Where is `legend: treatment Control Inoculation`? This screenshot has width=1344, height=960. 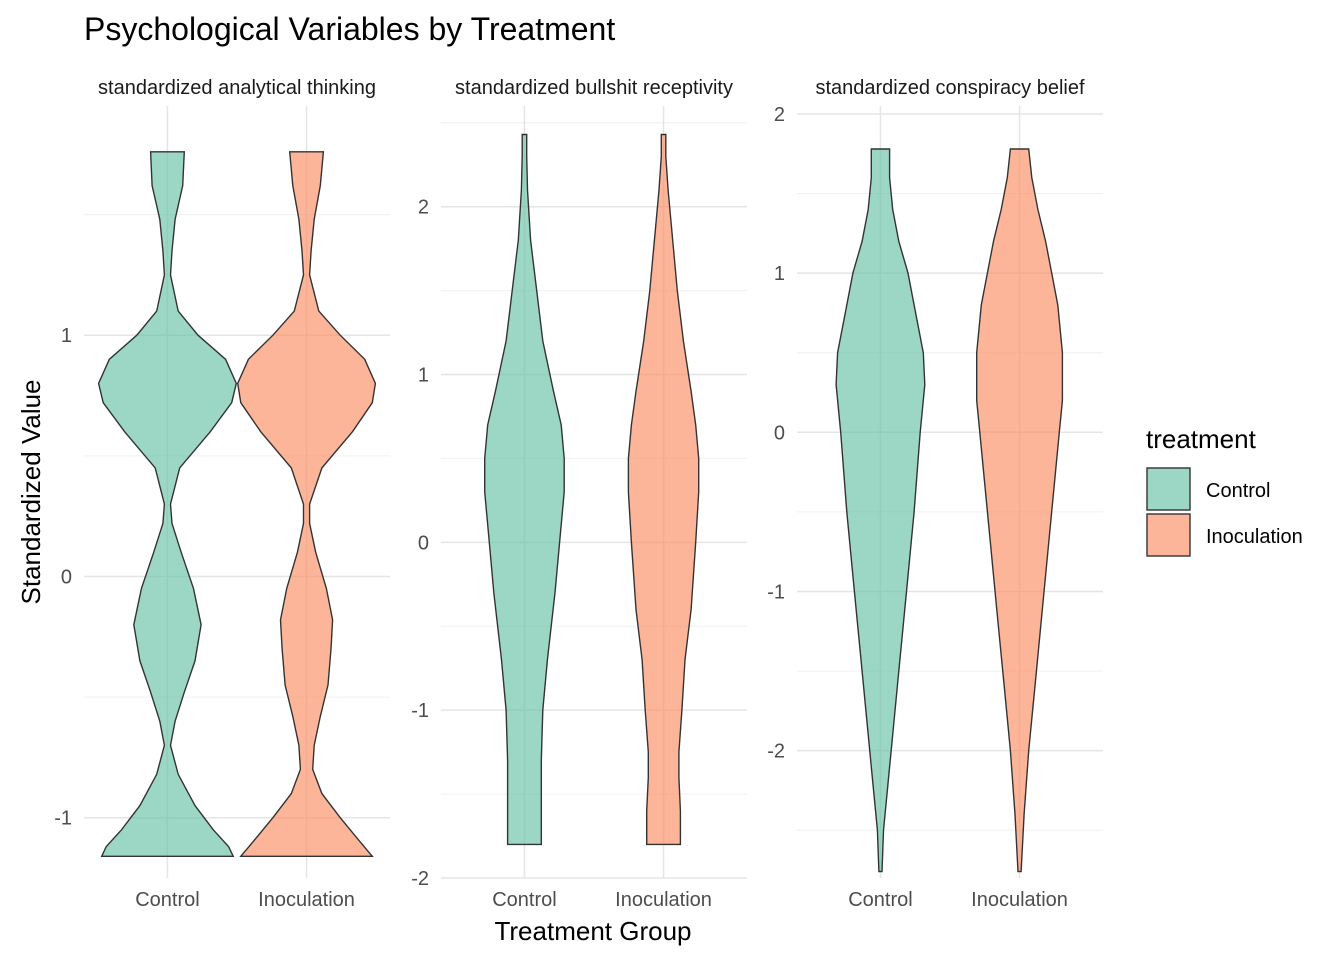 legend: treatment Control Inoculation is located at coordinates (1224, 490).